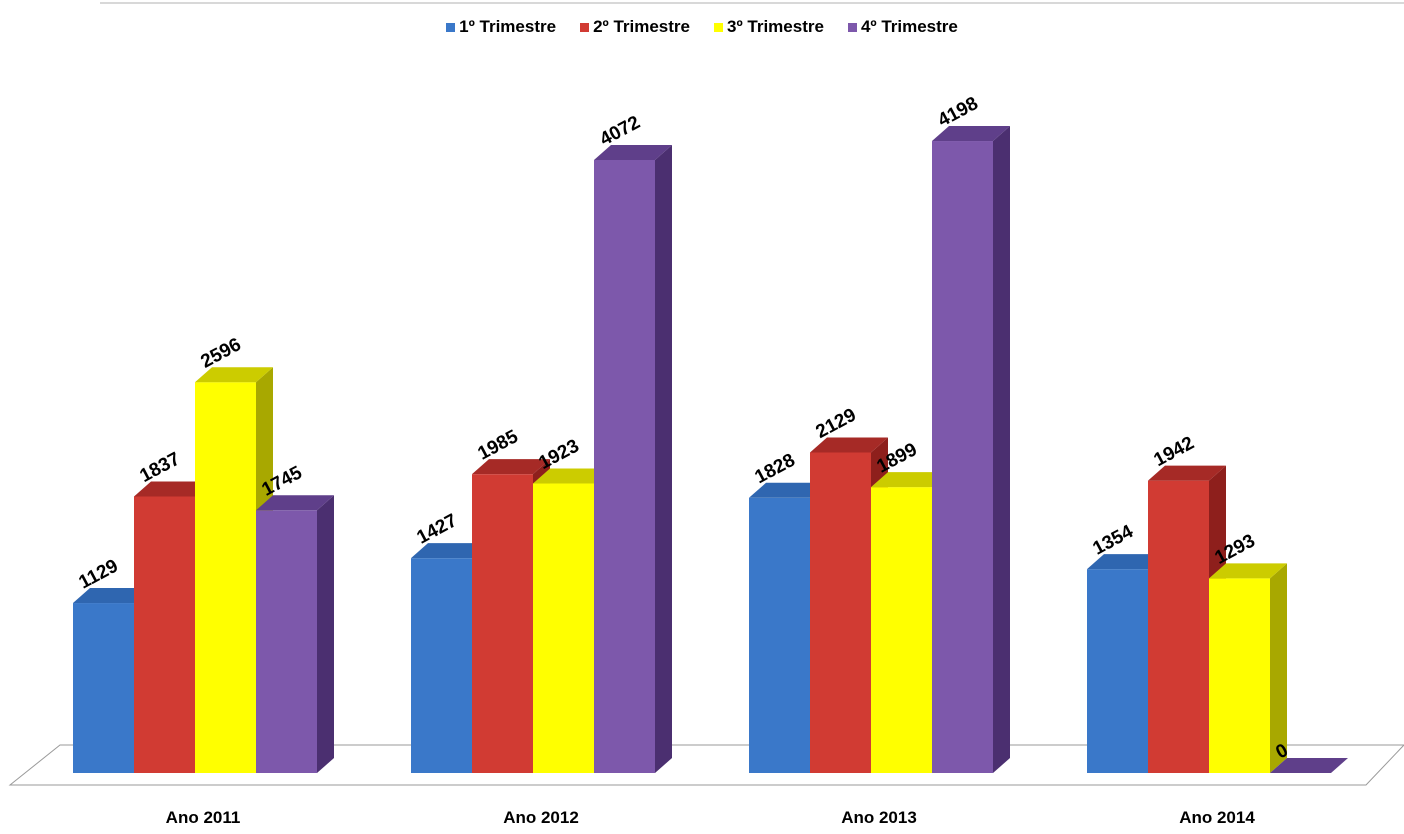  What do you see at coordinates (541, 817) in the screenshot?
I see `x-tick-label: Ano 2012` at bounding box center [541, 817].